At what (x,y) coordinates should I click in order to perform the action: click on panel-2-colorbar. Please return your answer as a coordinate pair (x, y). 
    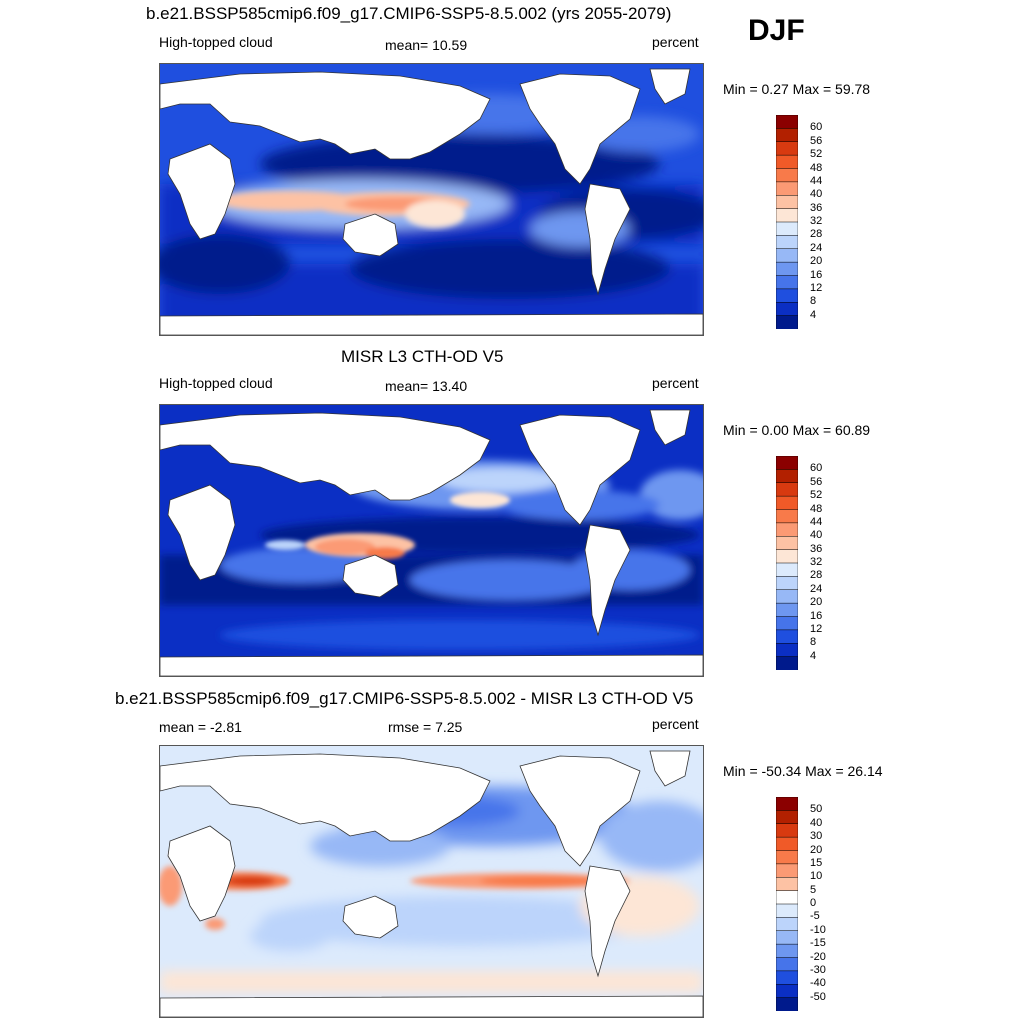
    Looking at the image, I should click on (787, 563).